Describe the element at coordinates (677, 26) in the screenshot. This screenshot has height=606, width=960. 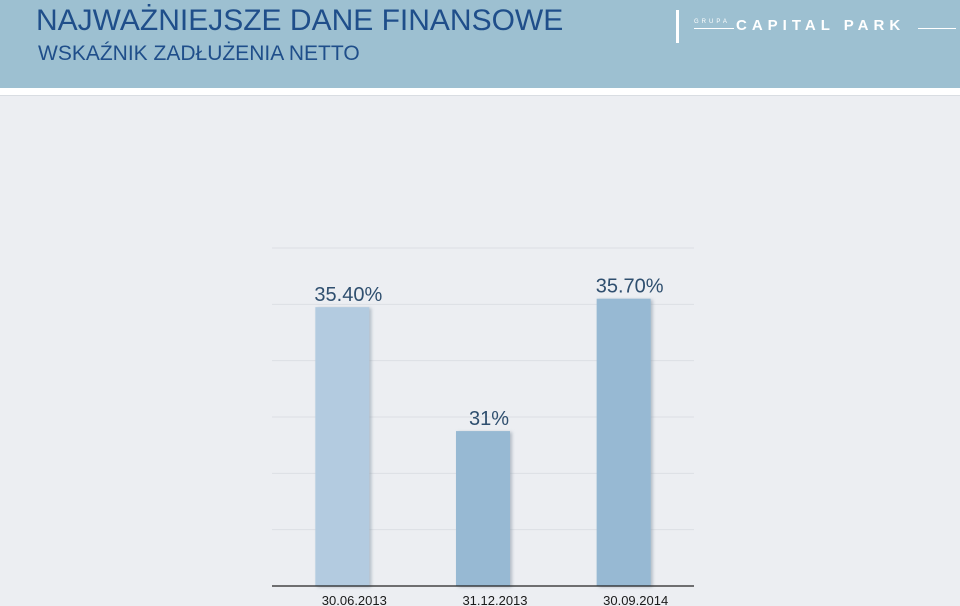
I see `logo-divider` at that location.